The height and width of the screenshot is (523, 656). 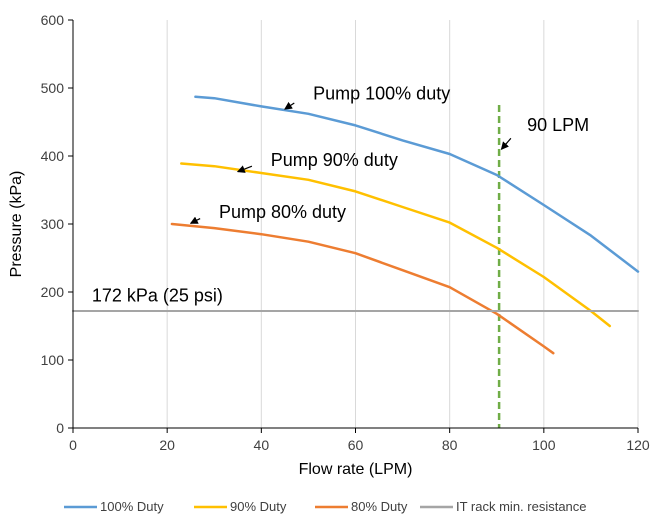 I want to click on x-tick-label-5: 100, so click(x=544, y=445).